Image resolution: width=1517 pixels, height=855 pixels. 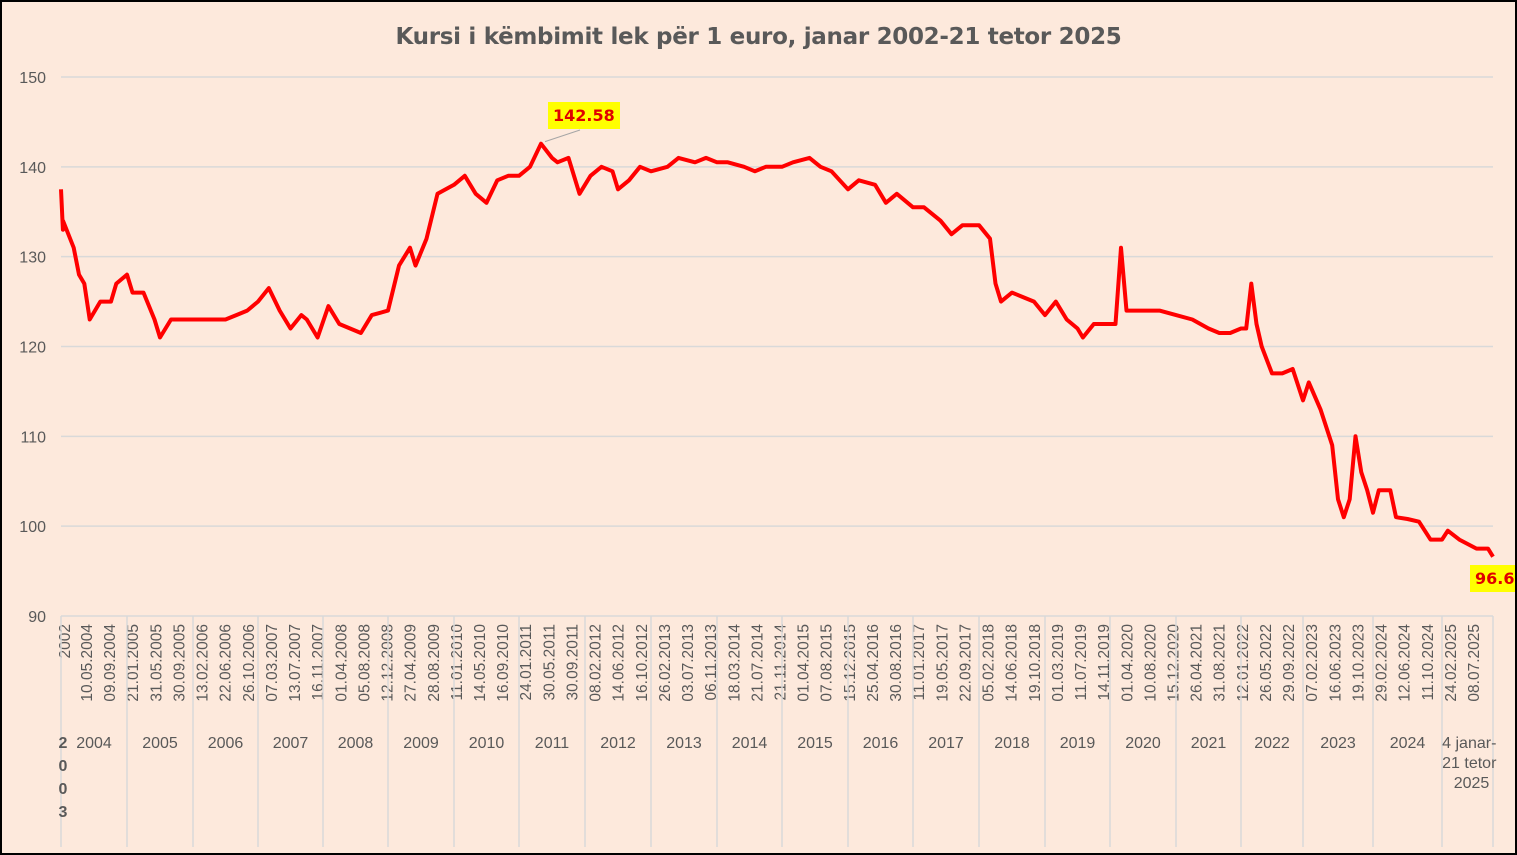 I want to click on x-tick-label: 13.02.2006, so click(x=203, y=663).